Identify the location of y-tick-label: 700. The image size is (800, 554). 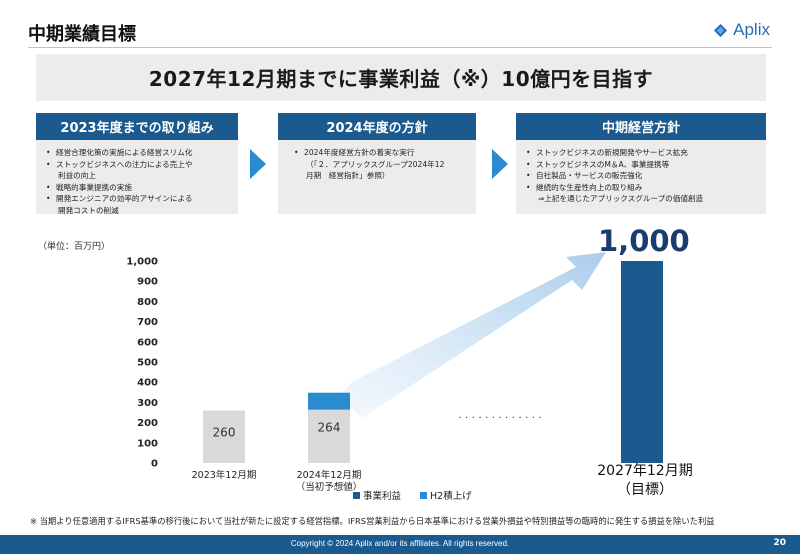
(147, 322).